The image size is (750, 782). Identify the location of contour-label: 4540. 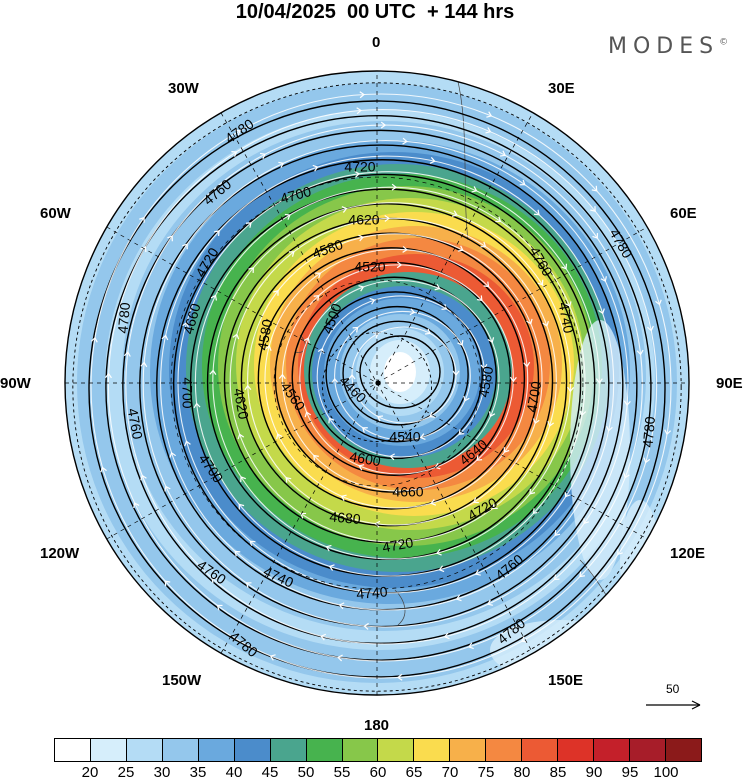
(404, 437).